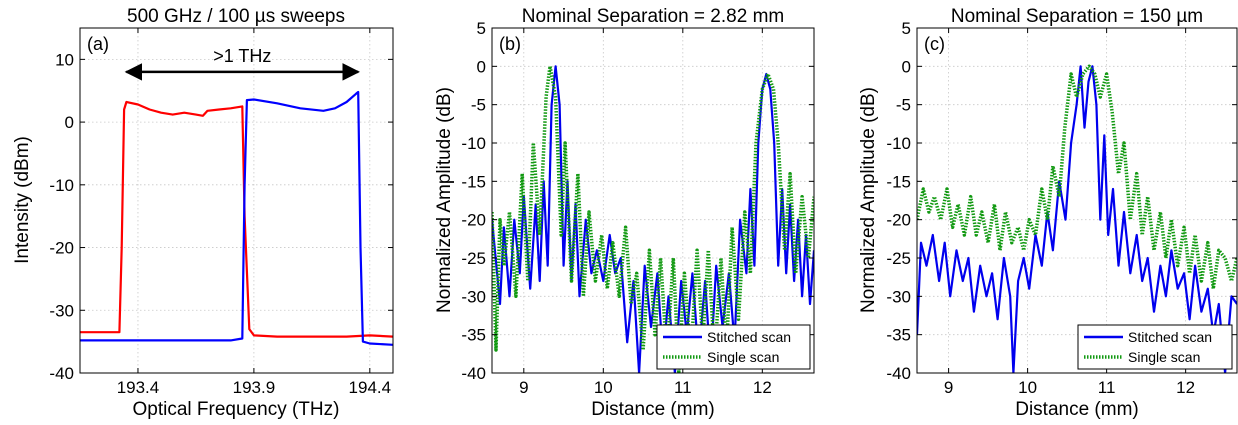 This screenshot has width=1238, height=425. I want to click on x-tick-label-c: 12, so click(1185, 387).